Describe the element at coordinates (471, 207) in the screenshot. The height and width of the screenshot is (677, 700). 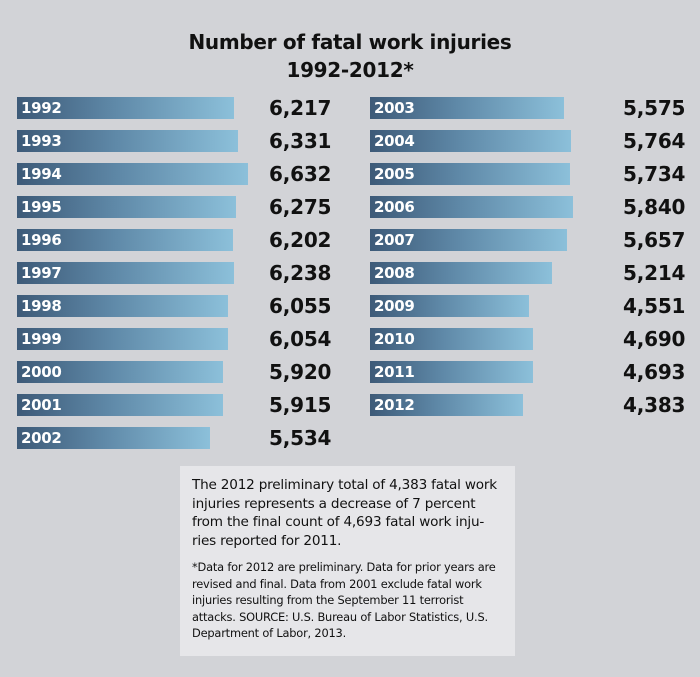
I see `bar-2006: 2006` at that location.